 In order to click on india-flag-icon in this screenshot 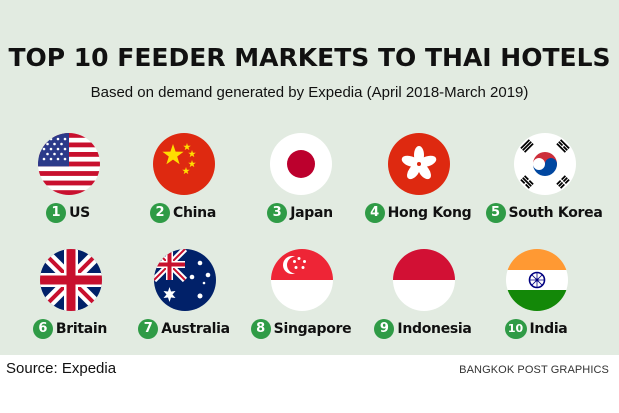, I will do `click(537, 280)`.